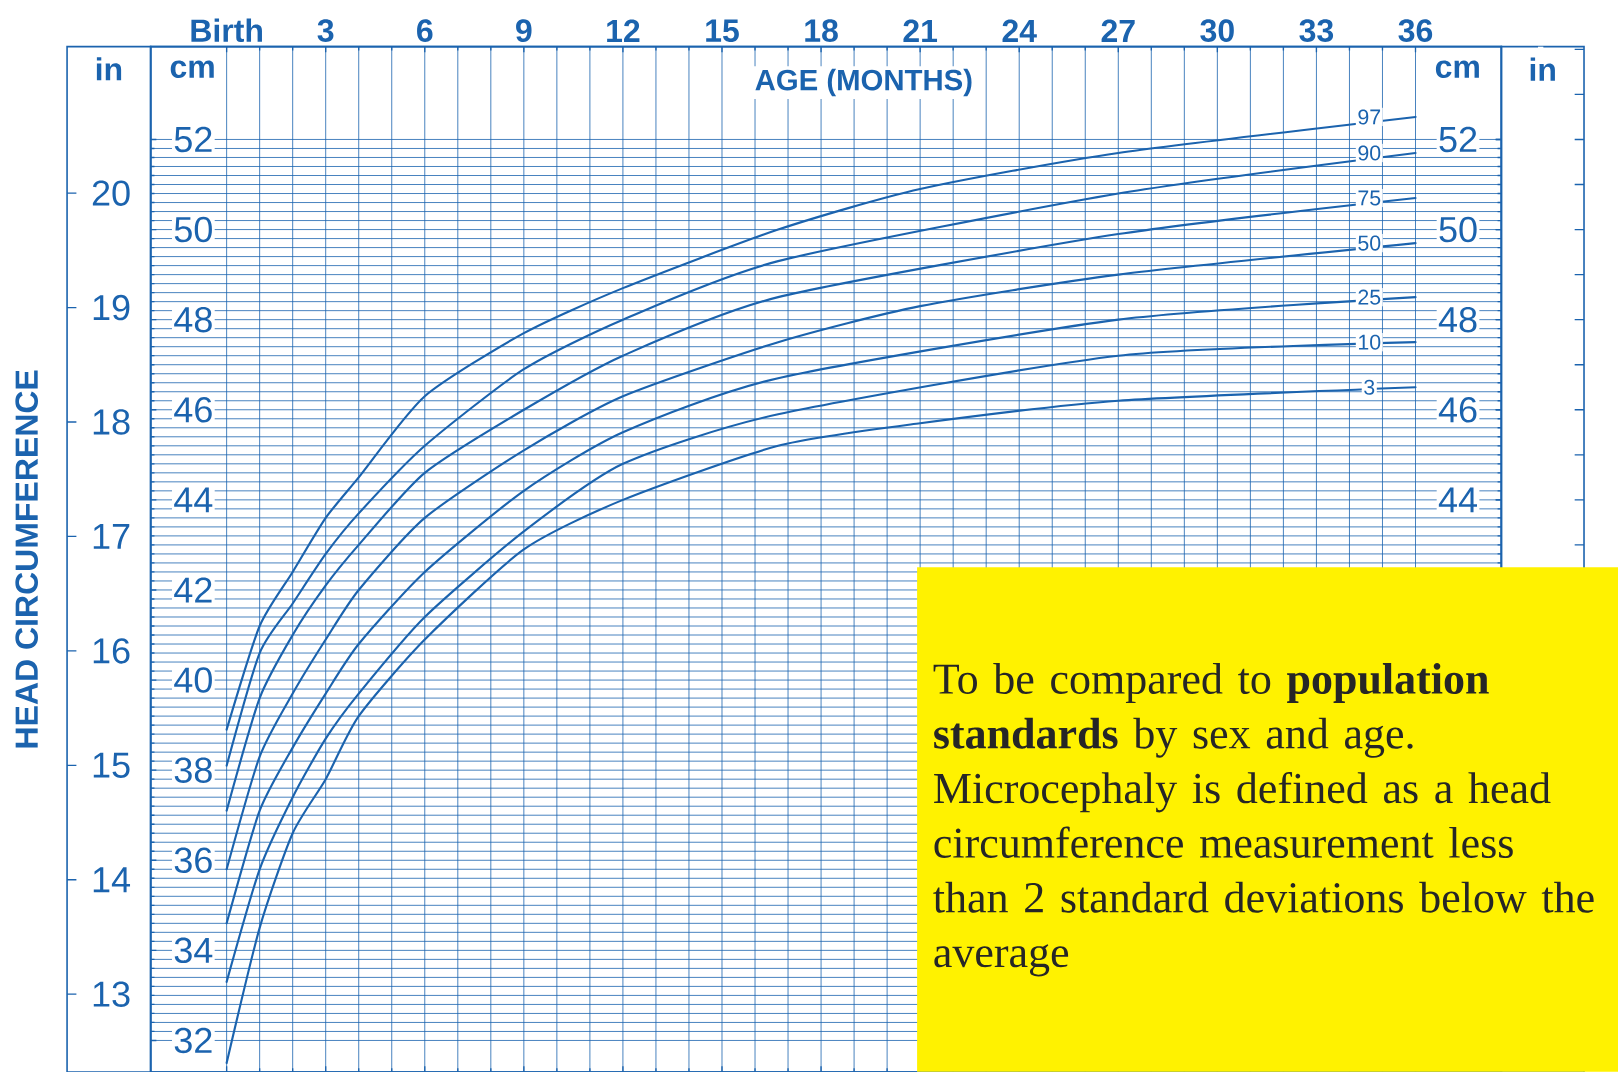  I want to click on y-tick-label: 50, so click(193, 229).